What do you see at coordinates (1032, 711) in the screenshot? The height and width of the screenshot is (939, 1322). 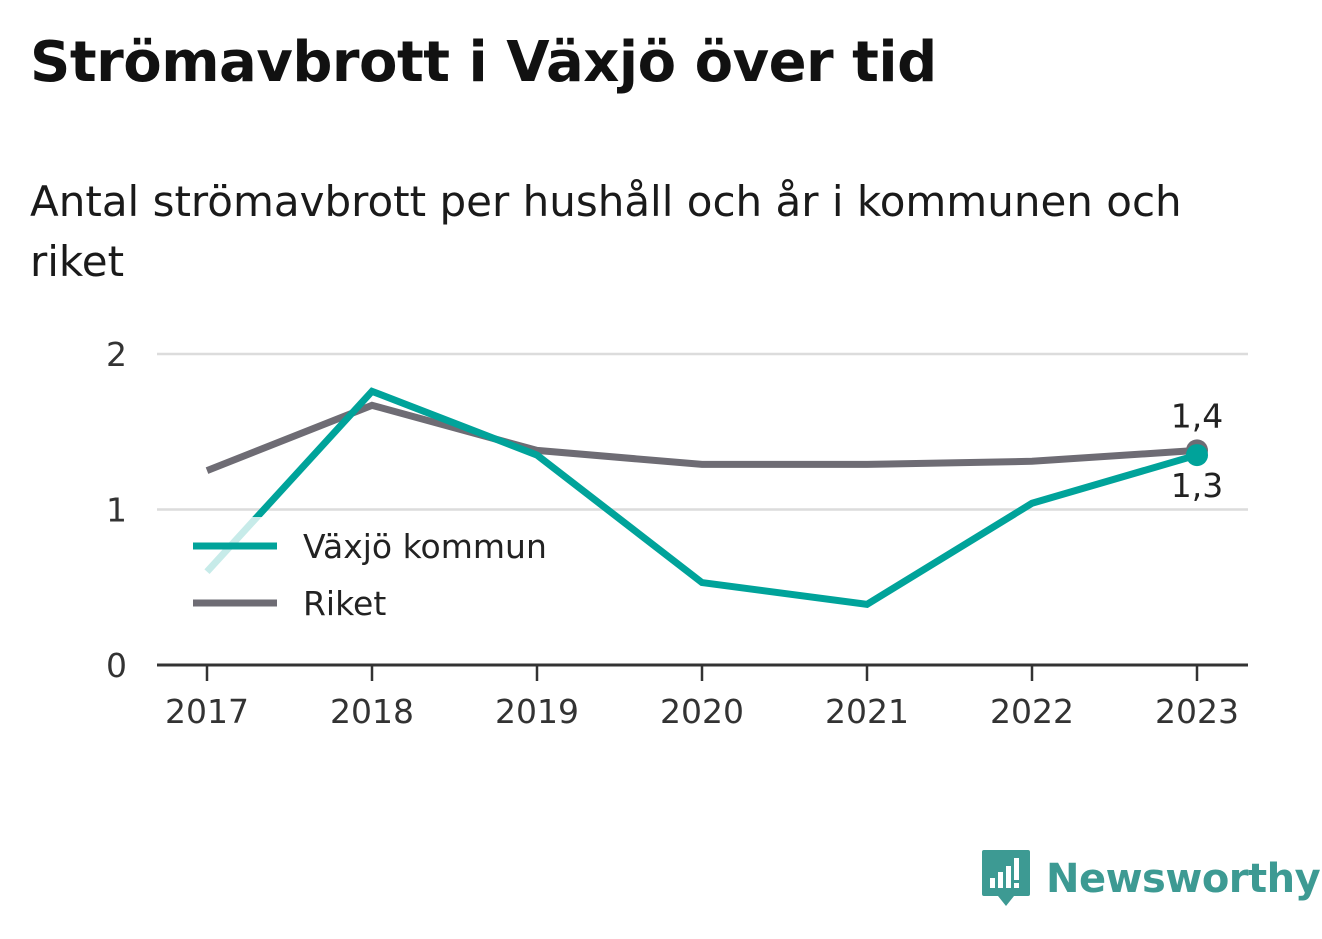 I see `x-tick-label: 2022` at bounding box center [1032, 711].